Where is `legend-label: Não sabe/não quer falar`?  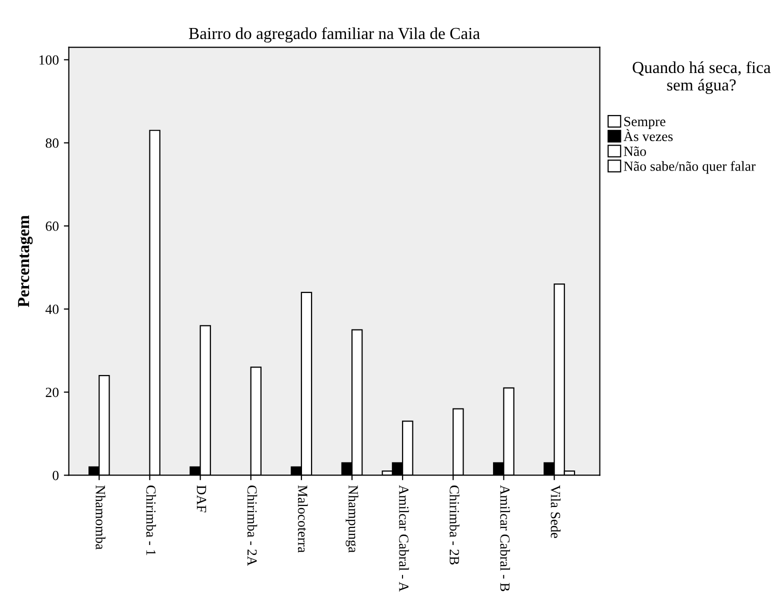
legend-label: Não sabe/não quer falar is located at coordinates (690, 167).